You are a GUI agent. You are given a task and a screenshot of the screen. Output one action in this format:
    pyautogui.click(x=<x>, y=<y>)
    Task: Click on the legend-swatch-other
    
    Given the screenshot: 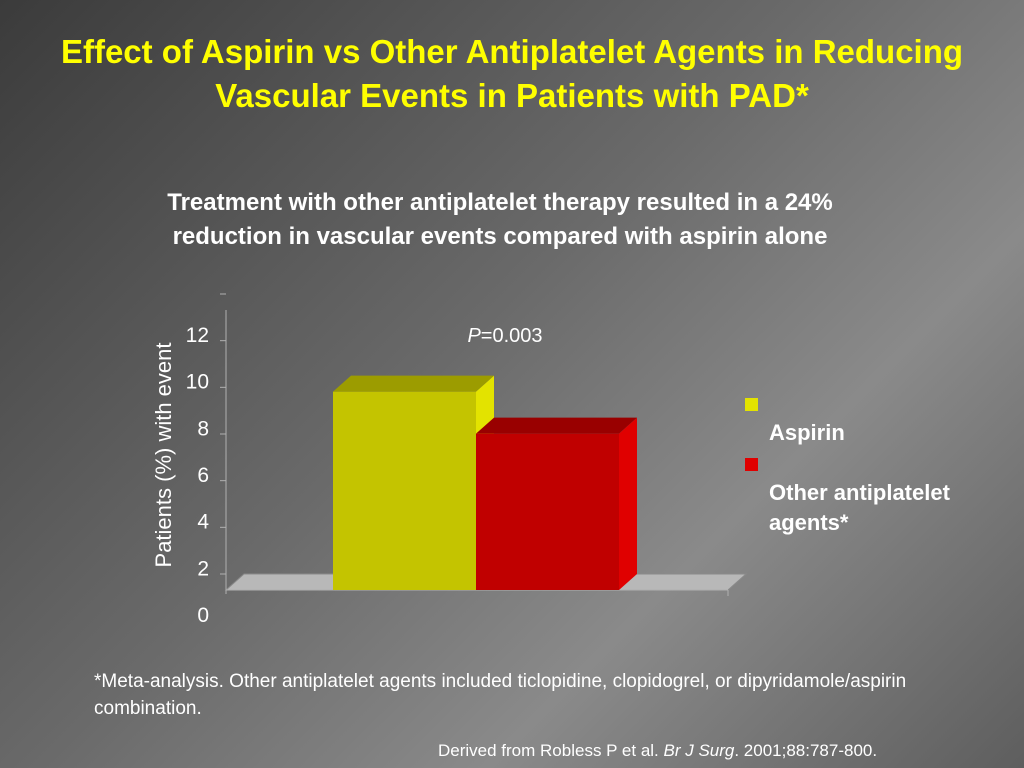 What is the action you would take?
    pyautogui.click(x=751, y=464)
    